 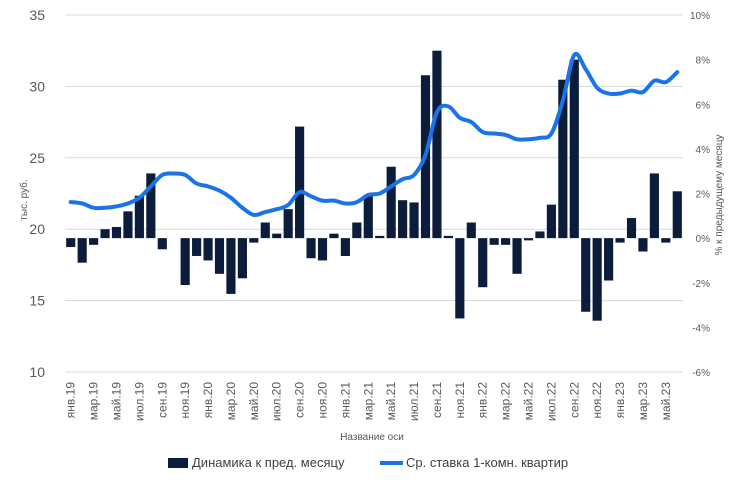 What do you see at coordinates (208, 400) in the screenshot?
I see `x-tick-label: янв.20` at bounding box center [208, 400].